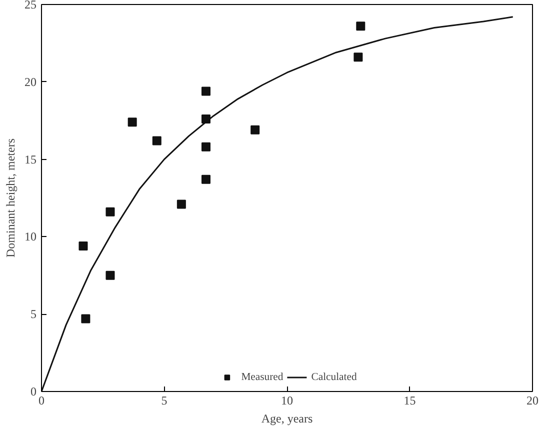  What do you see at coordinates (30, 6) in the screenshot?
I see `y-tick-label: 25` at bounding box center [30, 6].